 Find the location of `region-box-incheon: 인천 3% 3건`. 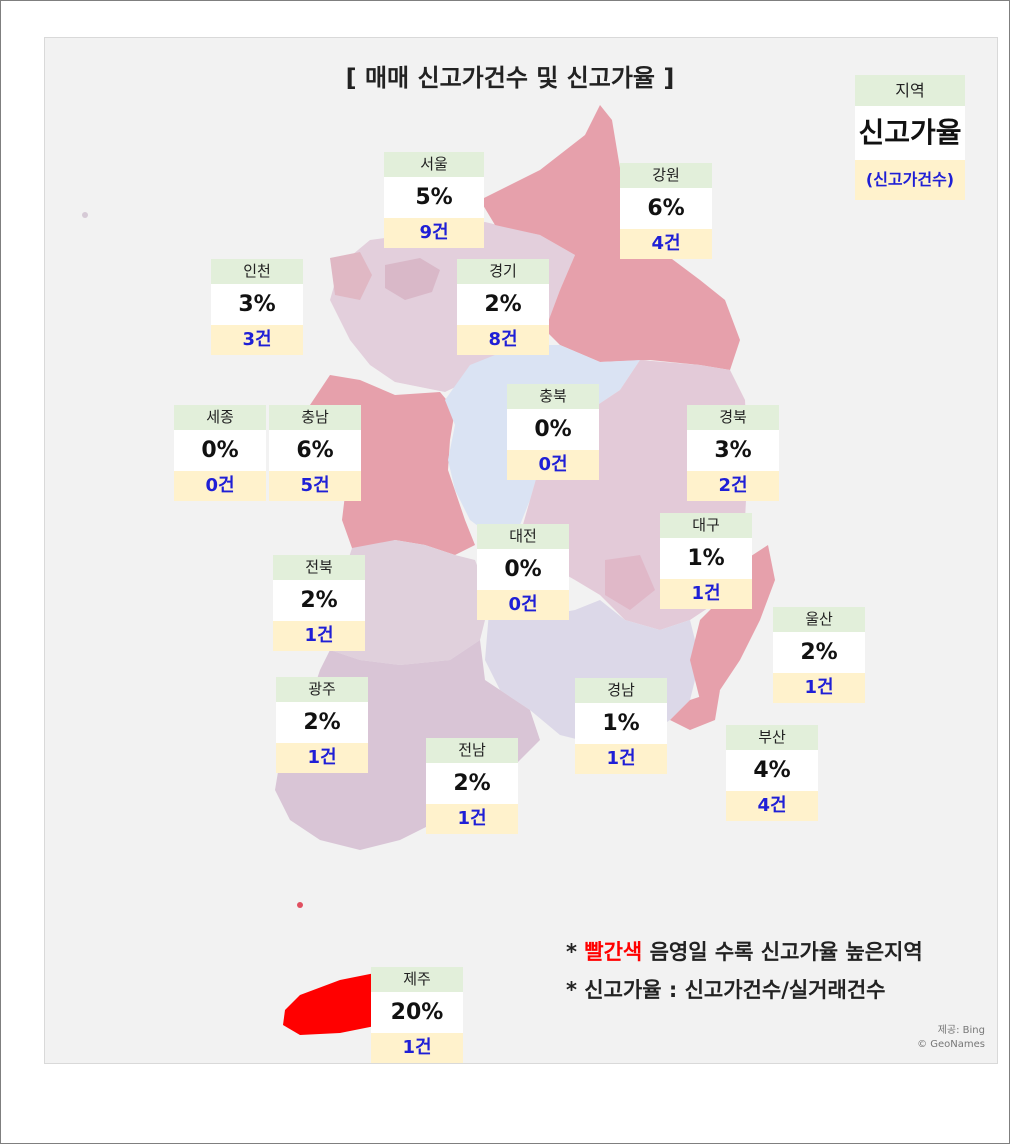

region-box-incheon: 인천 3% 3건 is located at coordinates (257, 307).